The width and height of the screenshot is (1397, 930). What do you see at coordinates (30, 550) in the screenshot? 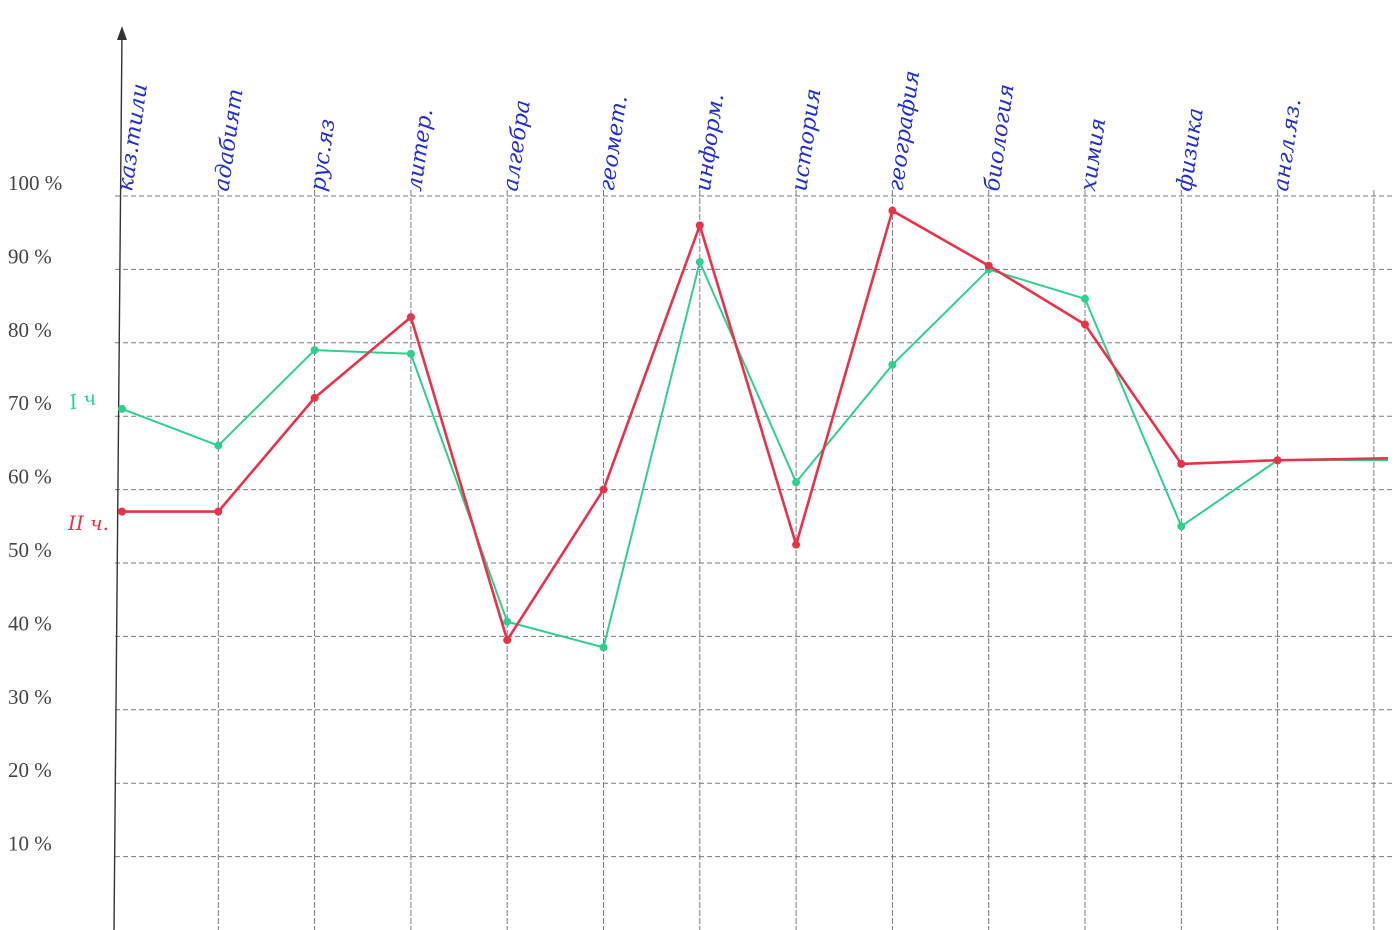
I see `y-tick-label: 50 %` at bounding box center [30, 550].